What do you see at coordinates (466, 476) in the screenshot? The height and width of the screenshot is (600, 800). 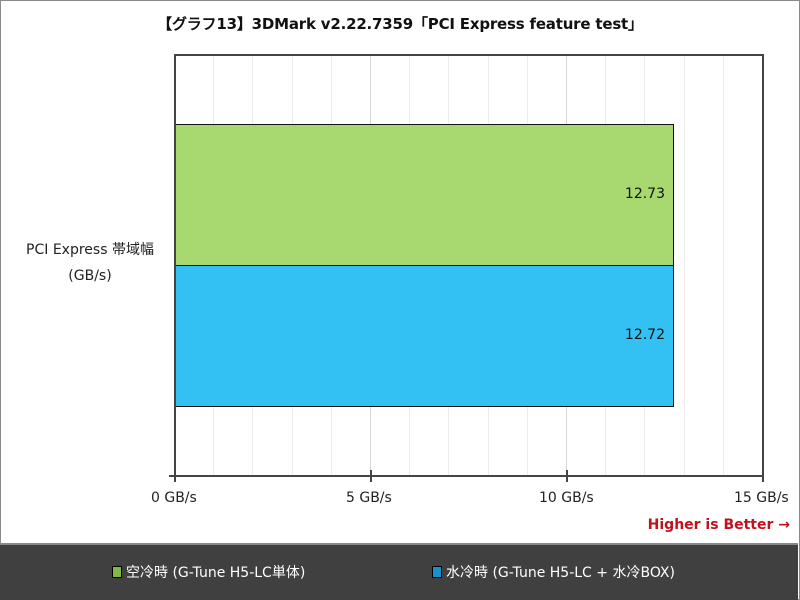 I see `x-axis` at bounding box center [466, 476].